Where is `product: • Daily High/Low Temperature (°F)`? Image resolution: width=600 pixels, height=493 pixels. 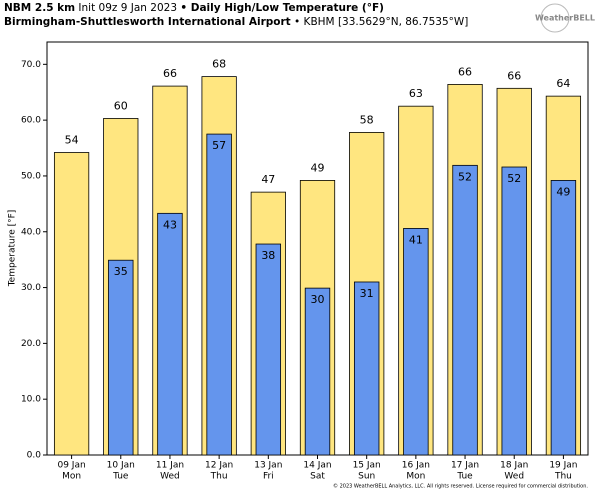
product: • Daily High/Low Temperature (°F) is located at coordinates (282, 8).